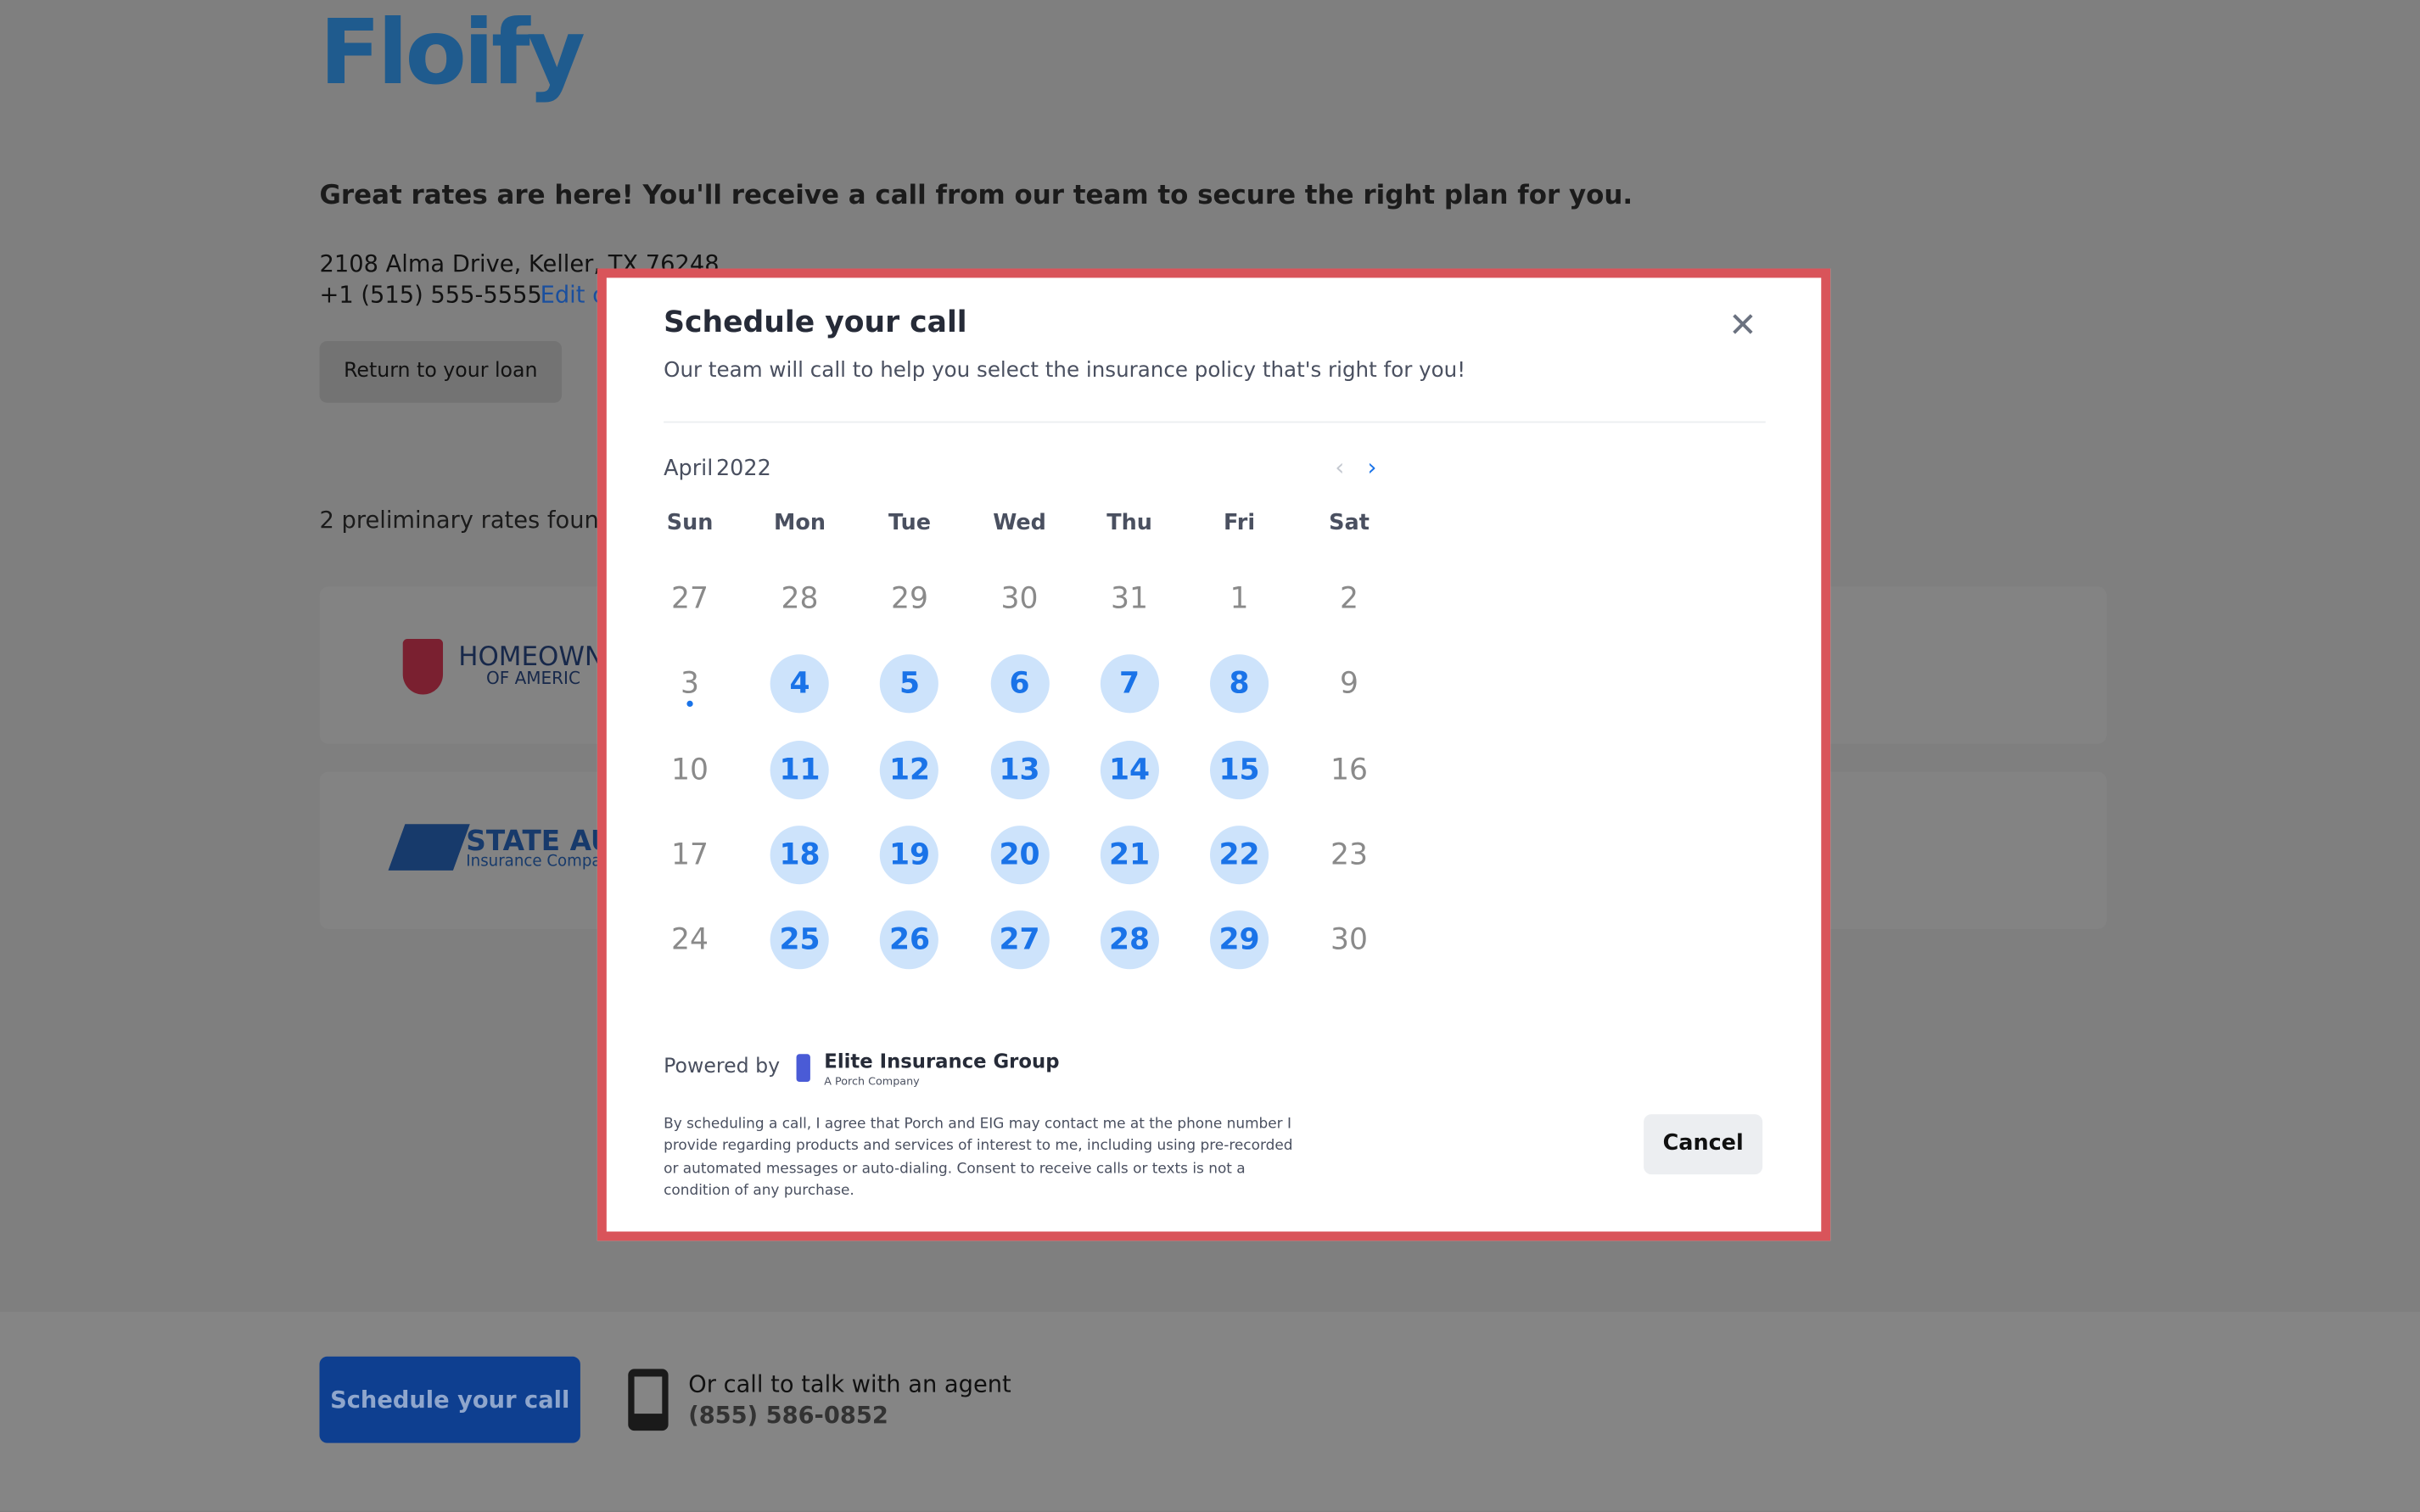  Describe the element at coordinates (909, 770) in the screenshot. I see `calendar-day: 12` at that location.